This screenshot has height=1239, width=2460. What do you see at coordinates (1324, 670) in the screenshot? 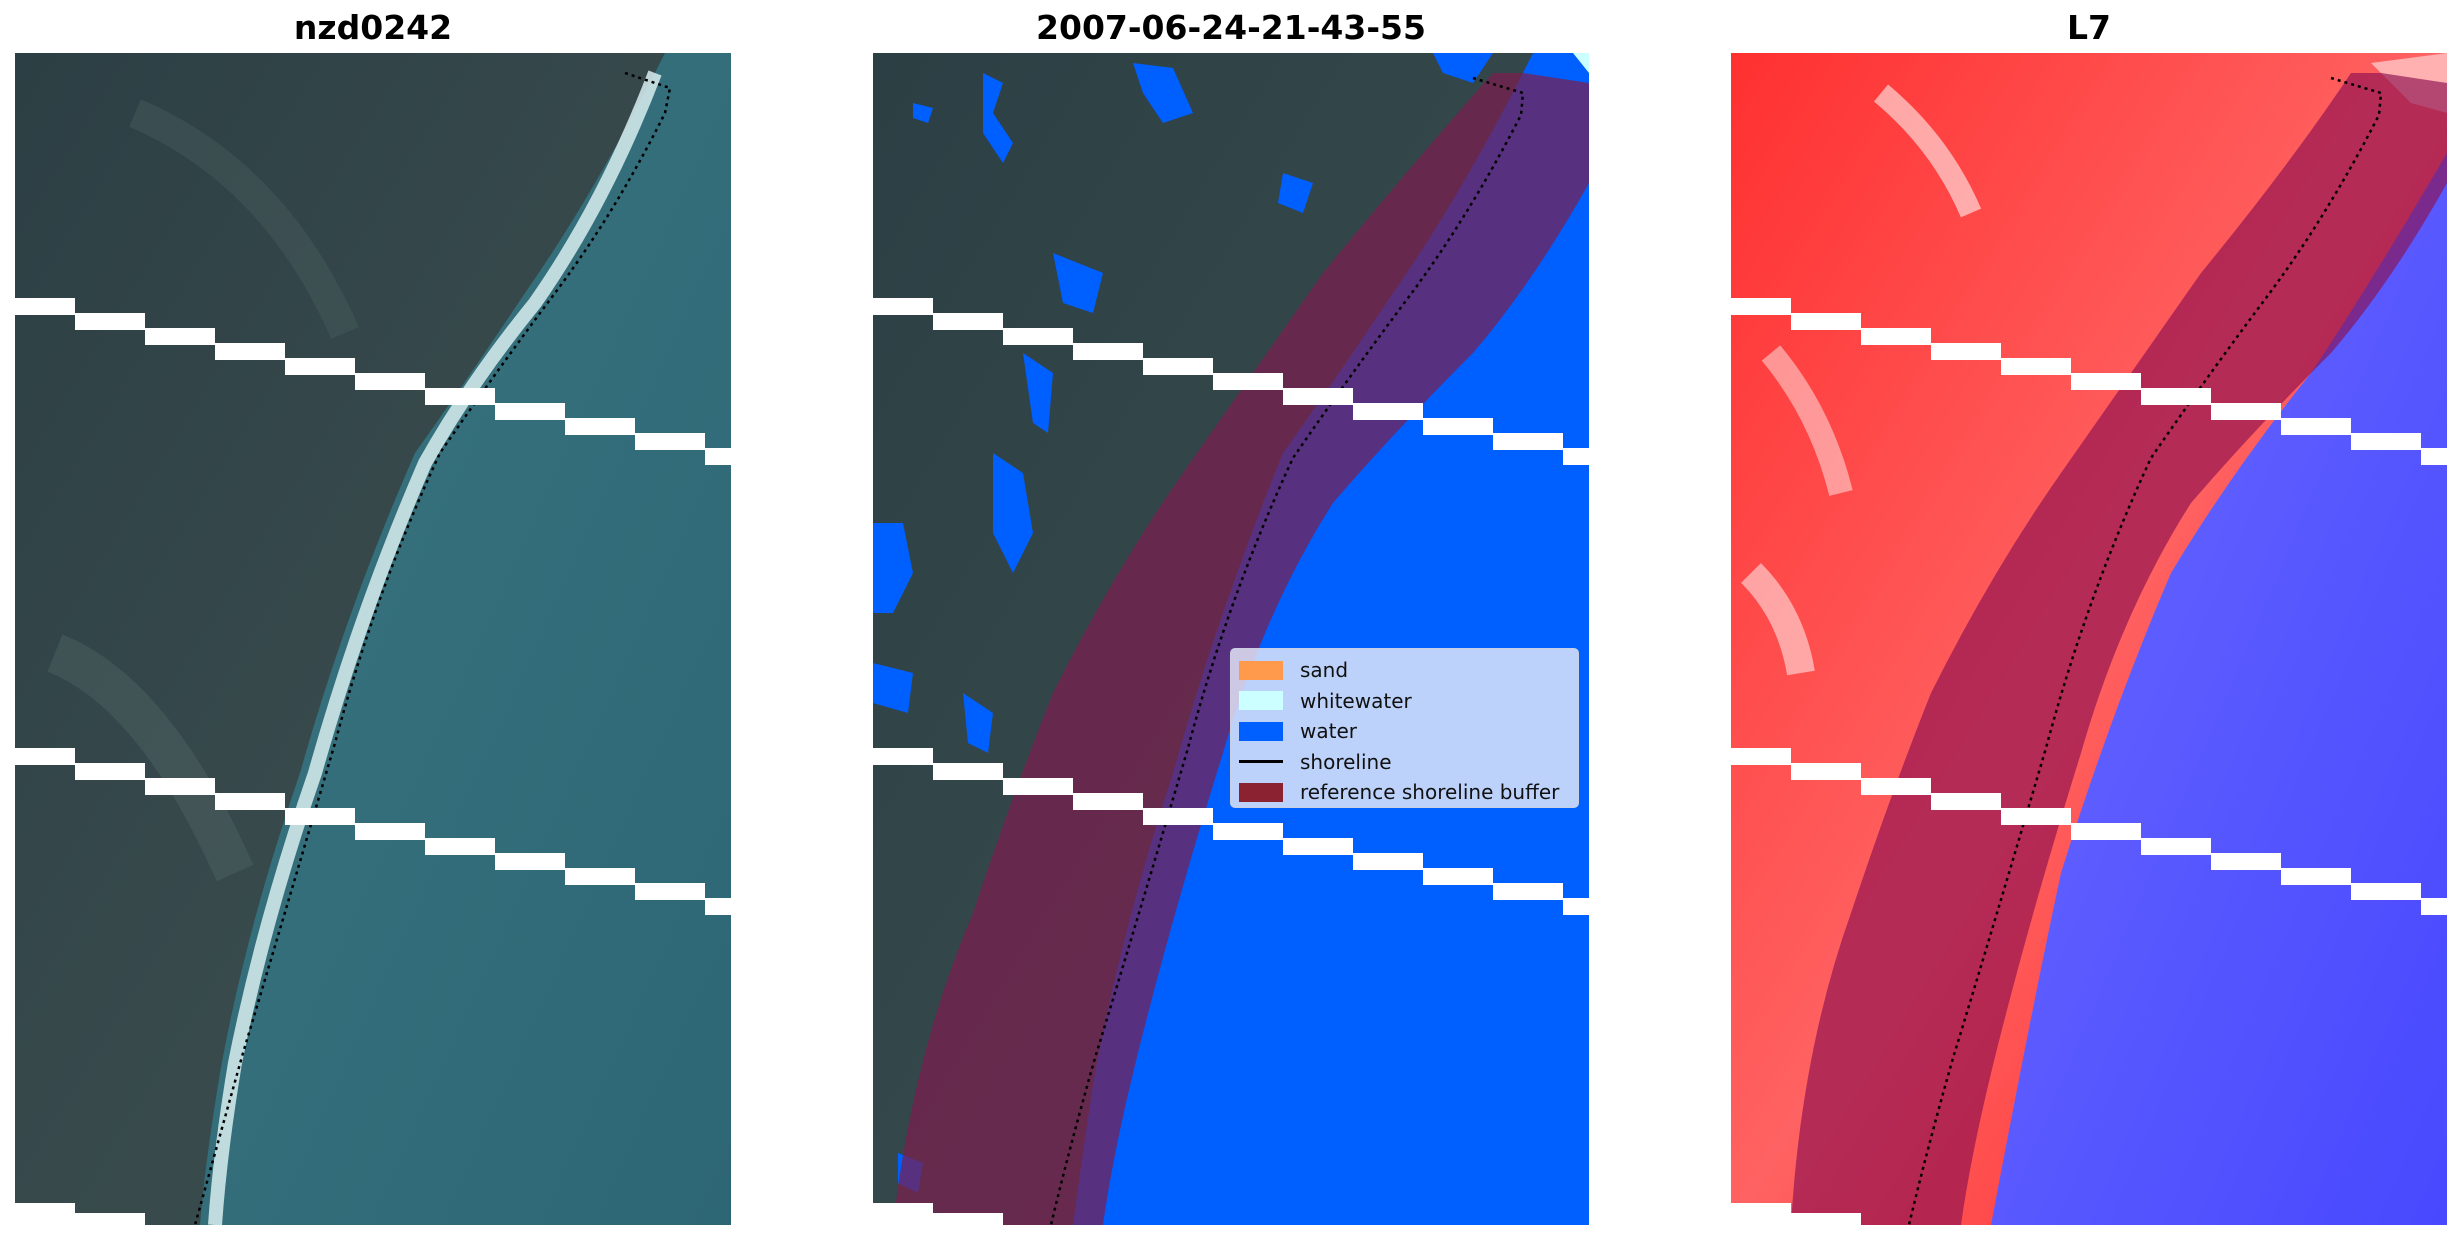
I see `legend-label: sand` at bounding box center [1324, 670].